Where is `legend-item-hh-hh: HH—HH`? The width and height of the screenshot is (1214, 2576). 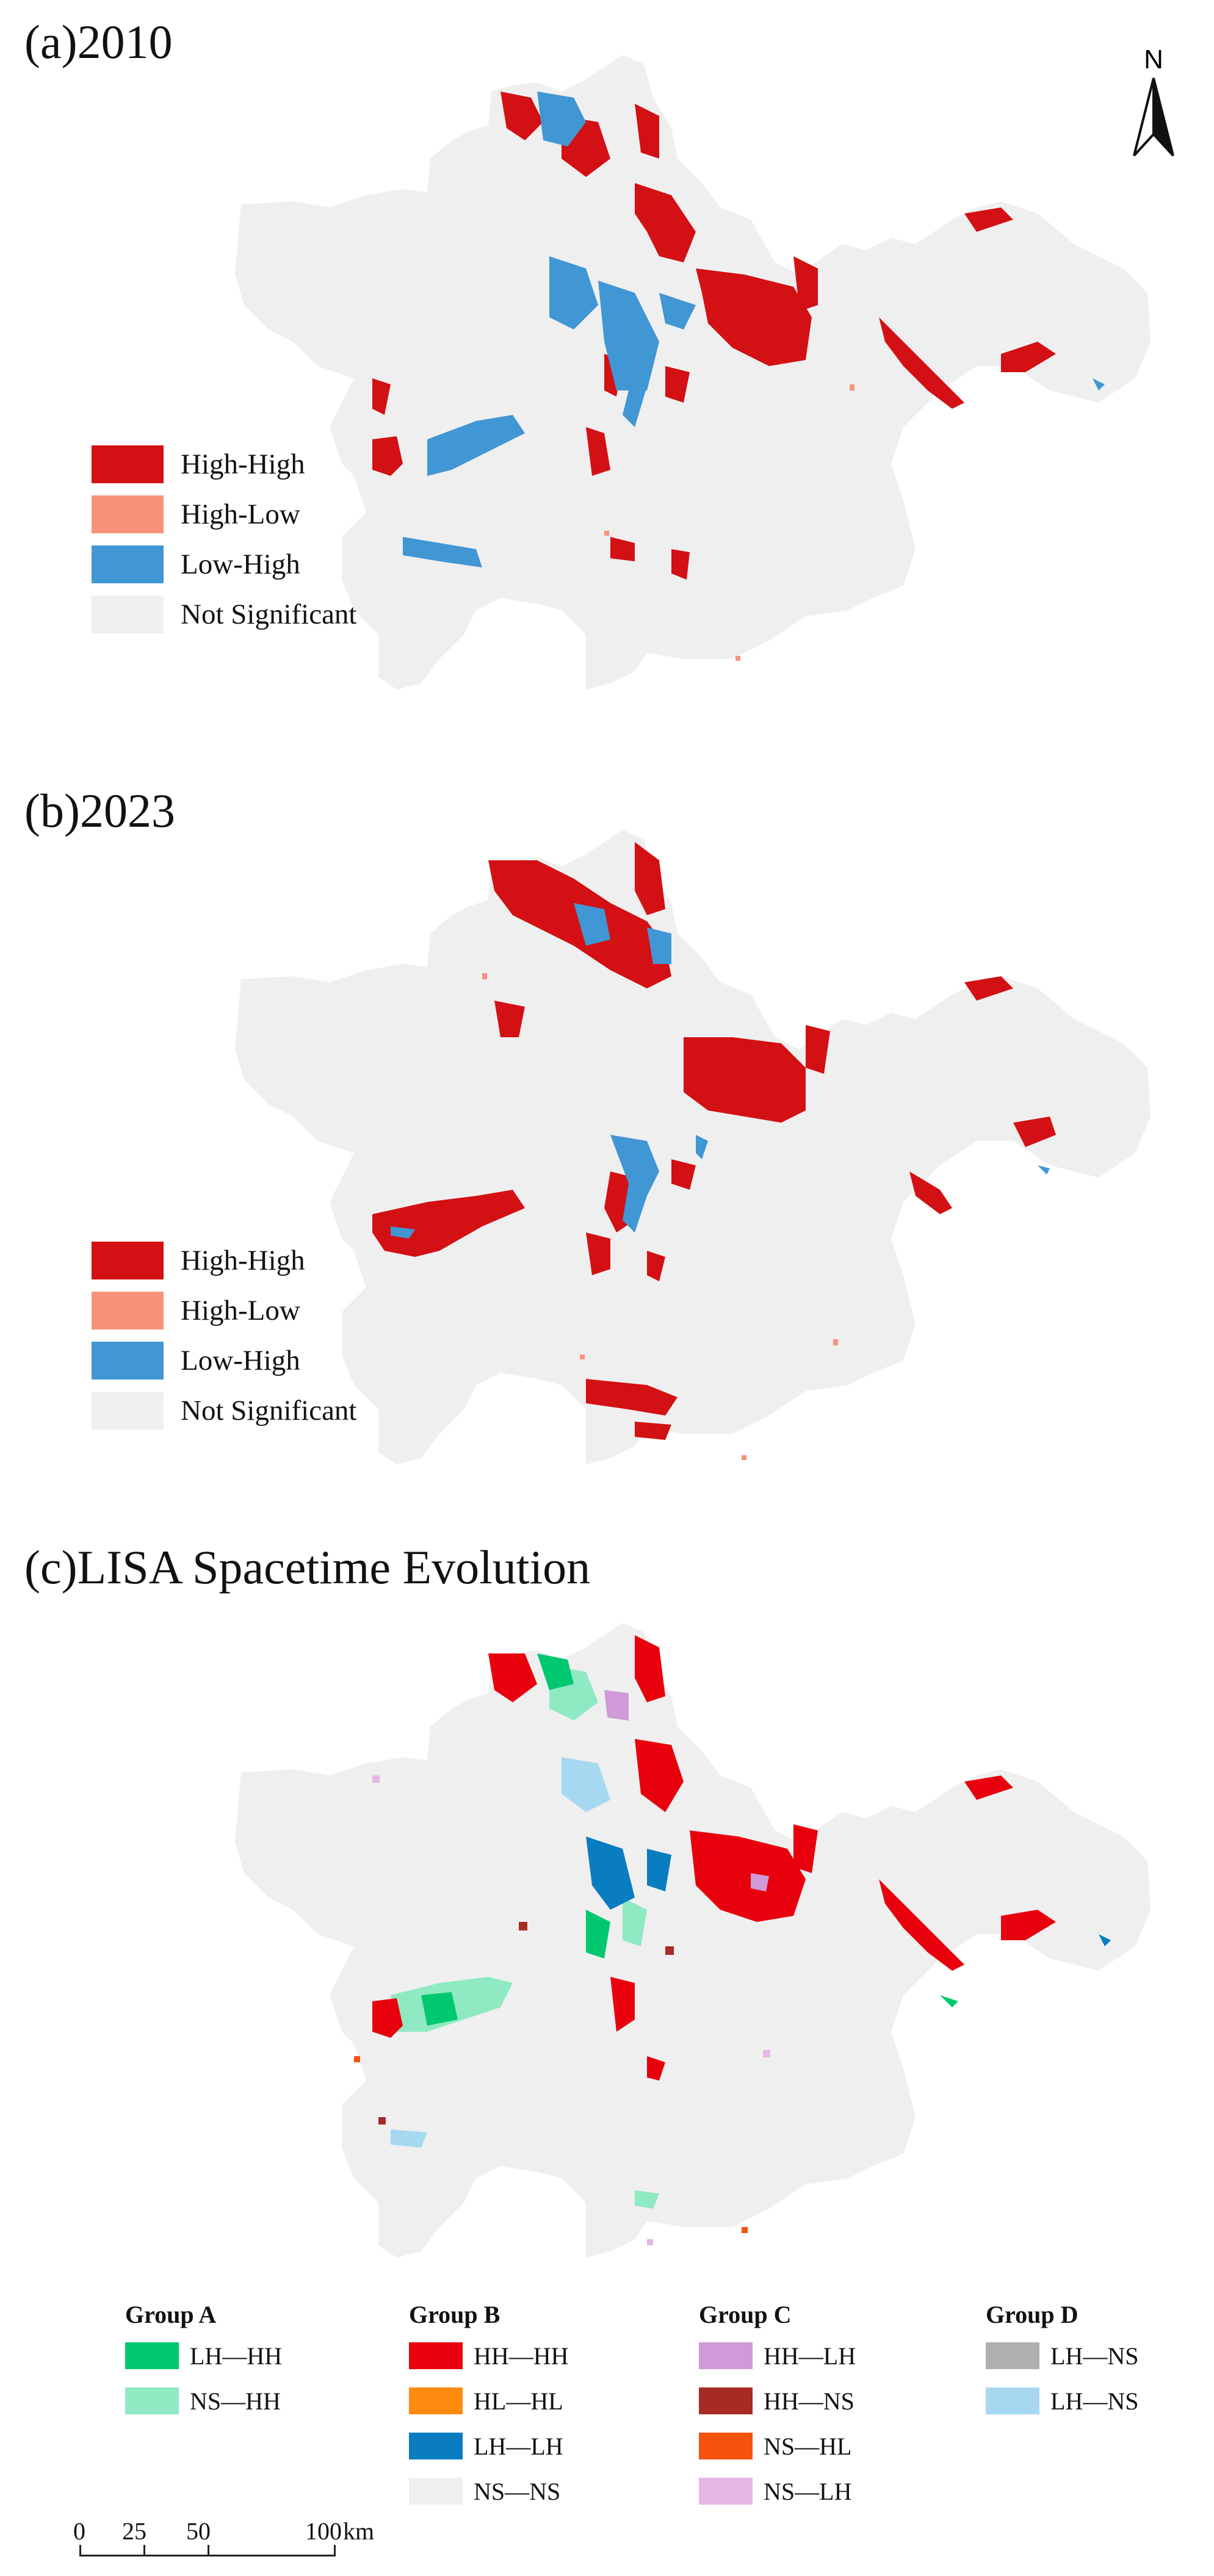 legend-item-hh-hh: HH—HH is located at coordinates (489, 2355).